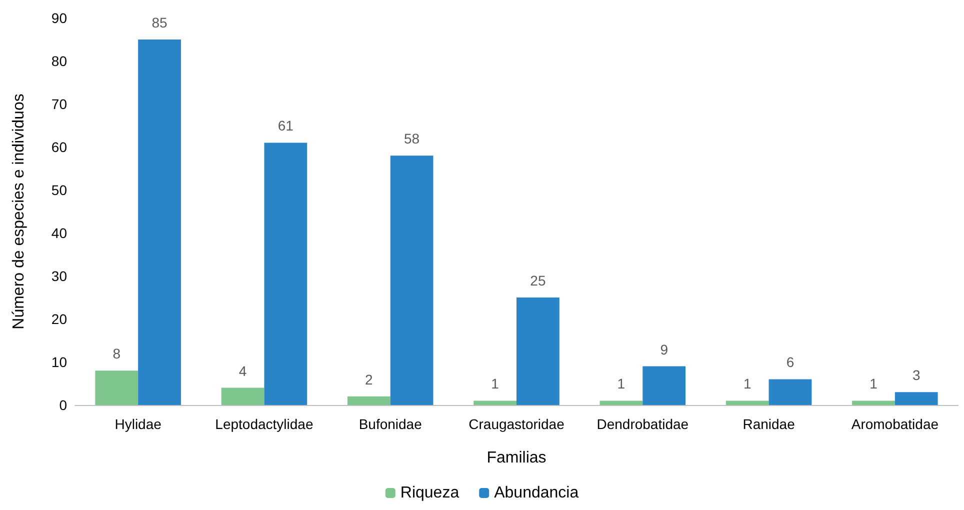 This screenshot has height=510, width=964. I want to click on data-label: 6, so click(790, 362).